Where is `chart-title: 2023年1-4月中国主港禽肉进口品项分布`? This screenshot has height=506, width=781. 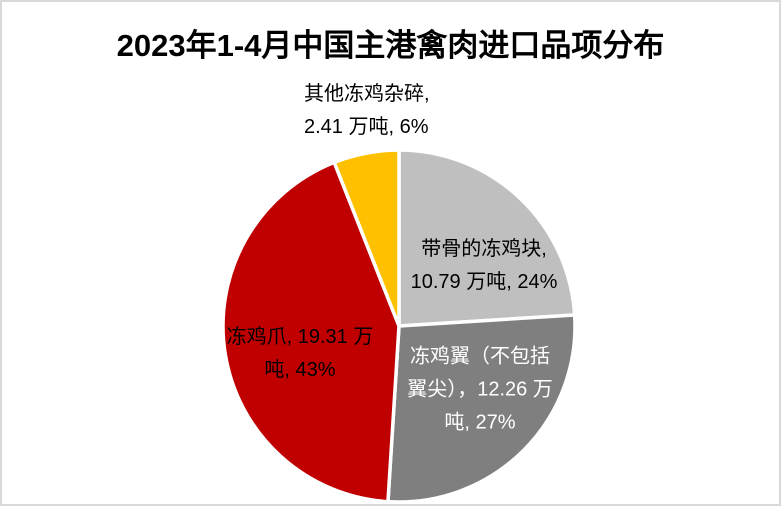 chart-title: 2023年1-4月中国主港禽肉进口品项分布 is located at coordinates (390, 45).